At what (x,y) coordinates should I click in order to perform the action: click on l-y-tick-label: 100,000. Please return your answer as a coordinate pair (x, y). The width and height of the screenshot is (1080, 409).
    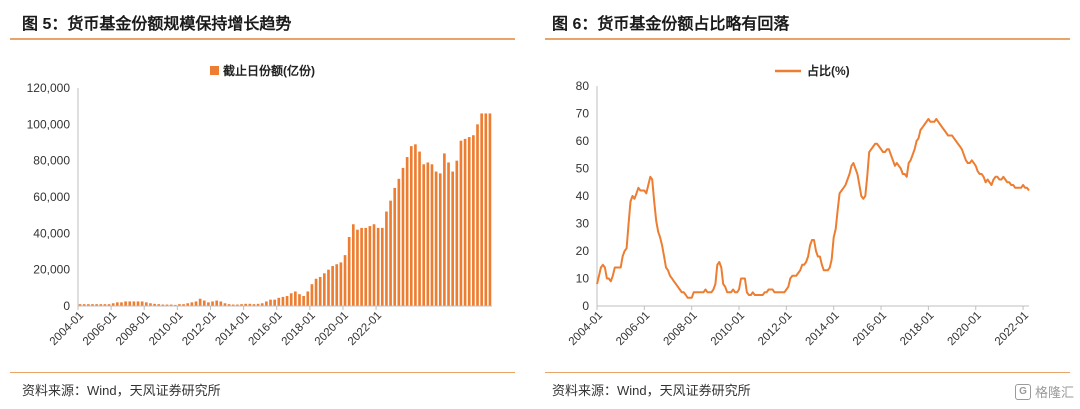
    Looking at the image, I should click on (49, 124).